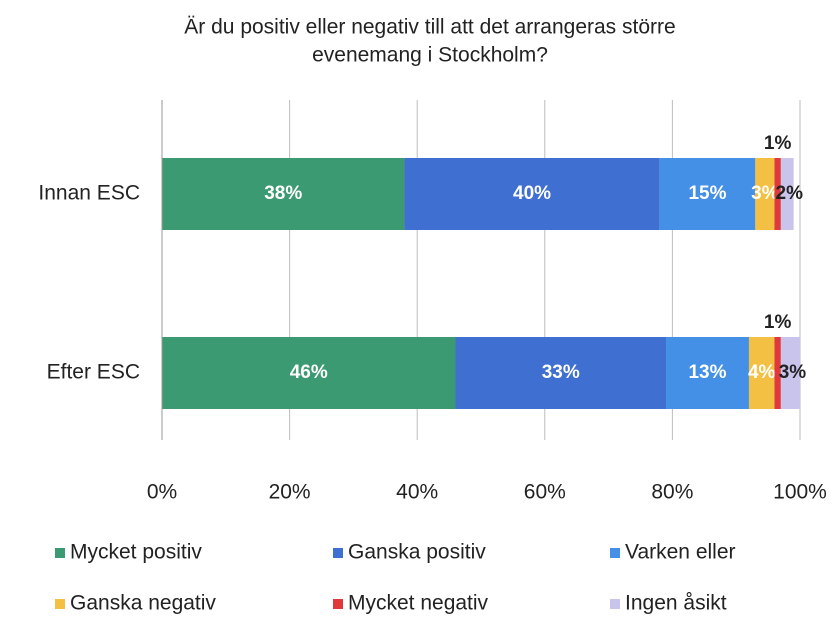  I want to click on data-label: 40%, so click(532, 193).